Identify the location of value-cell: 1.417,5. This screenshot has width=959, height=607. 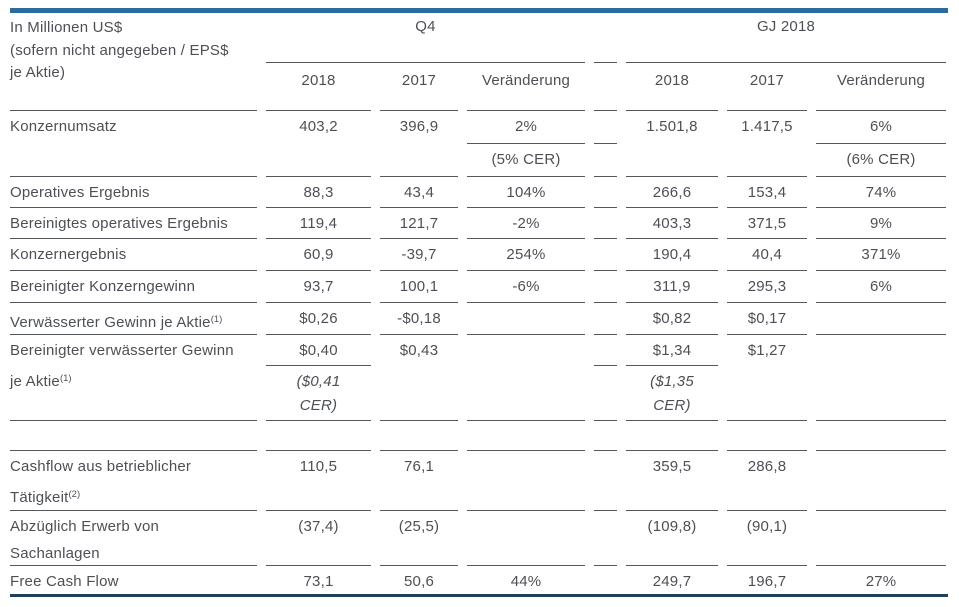
(767, 143).